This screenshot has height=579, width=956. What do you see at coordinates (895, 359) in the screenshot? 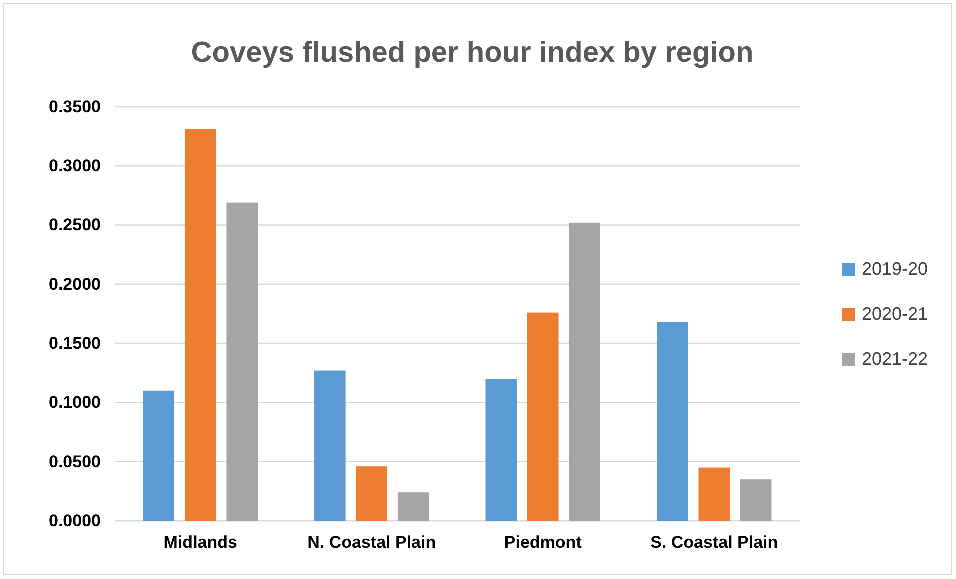
I see `legend-label: 2021-22` at bounding box center [895, 359].